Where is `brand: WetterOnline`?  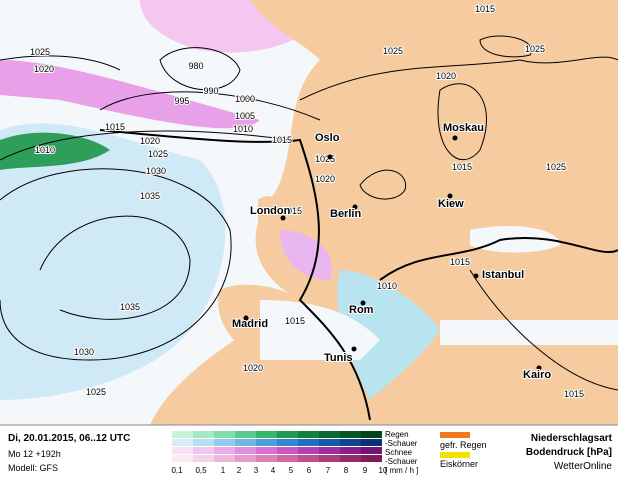
brand: WetterOnline is located at coordinates (583, 466).